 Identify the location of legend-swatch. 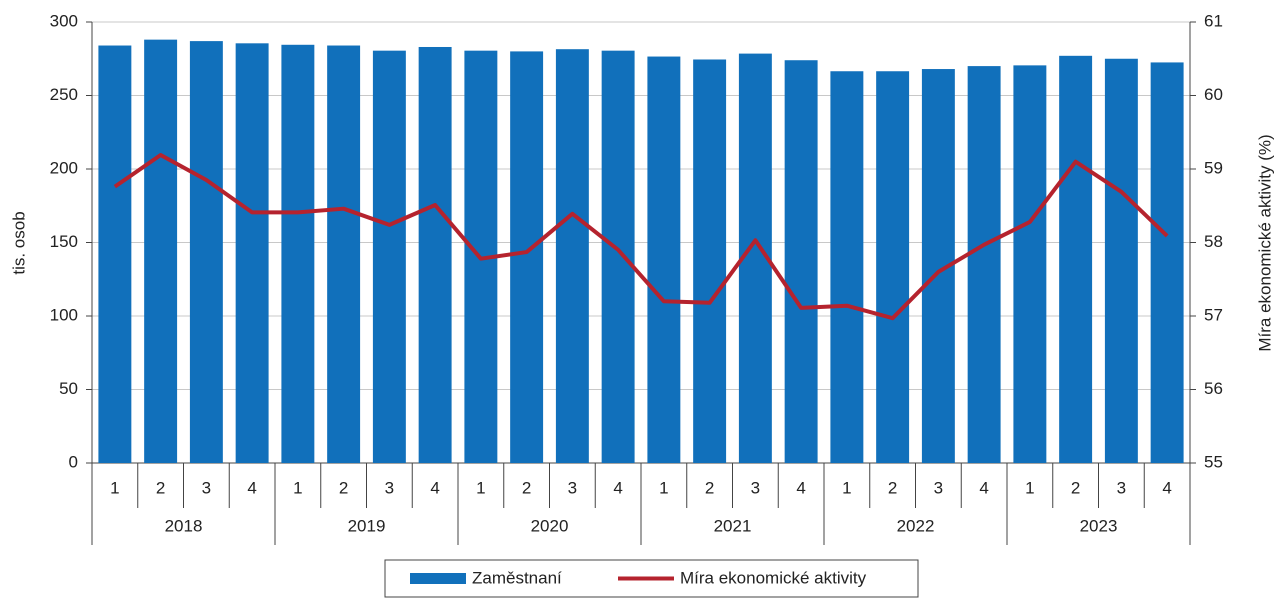
(438, 578).